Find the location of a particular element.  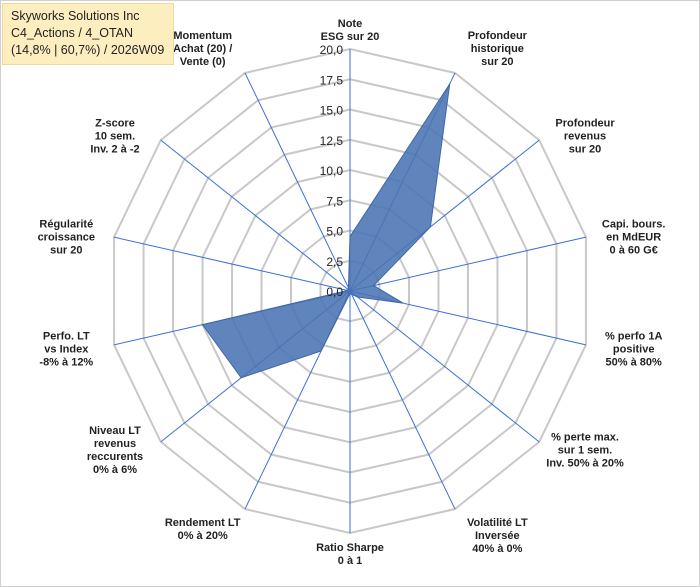

axis-label-9-line-3: 0% à 6% is located at coordinates (115, 470).